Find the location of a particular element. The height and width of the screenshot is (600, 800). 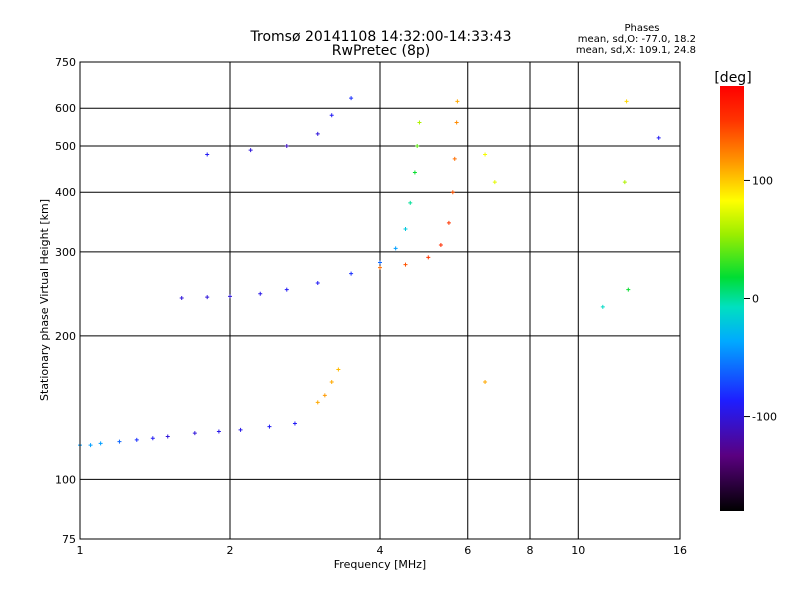

stats-o-mode: mean, sd,O: -77.0, 18.2 is located at coordinates (637, 39).